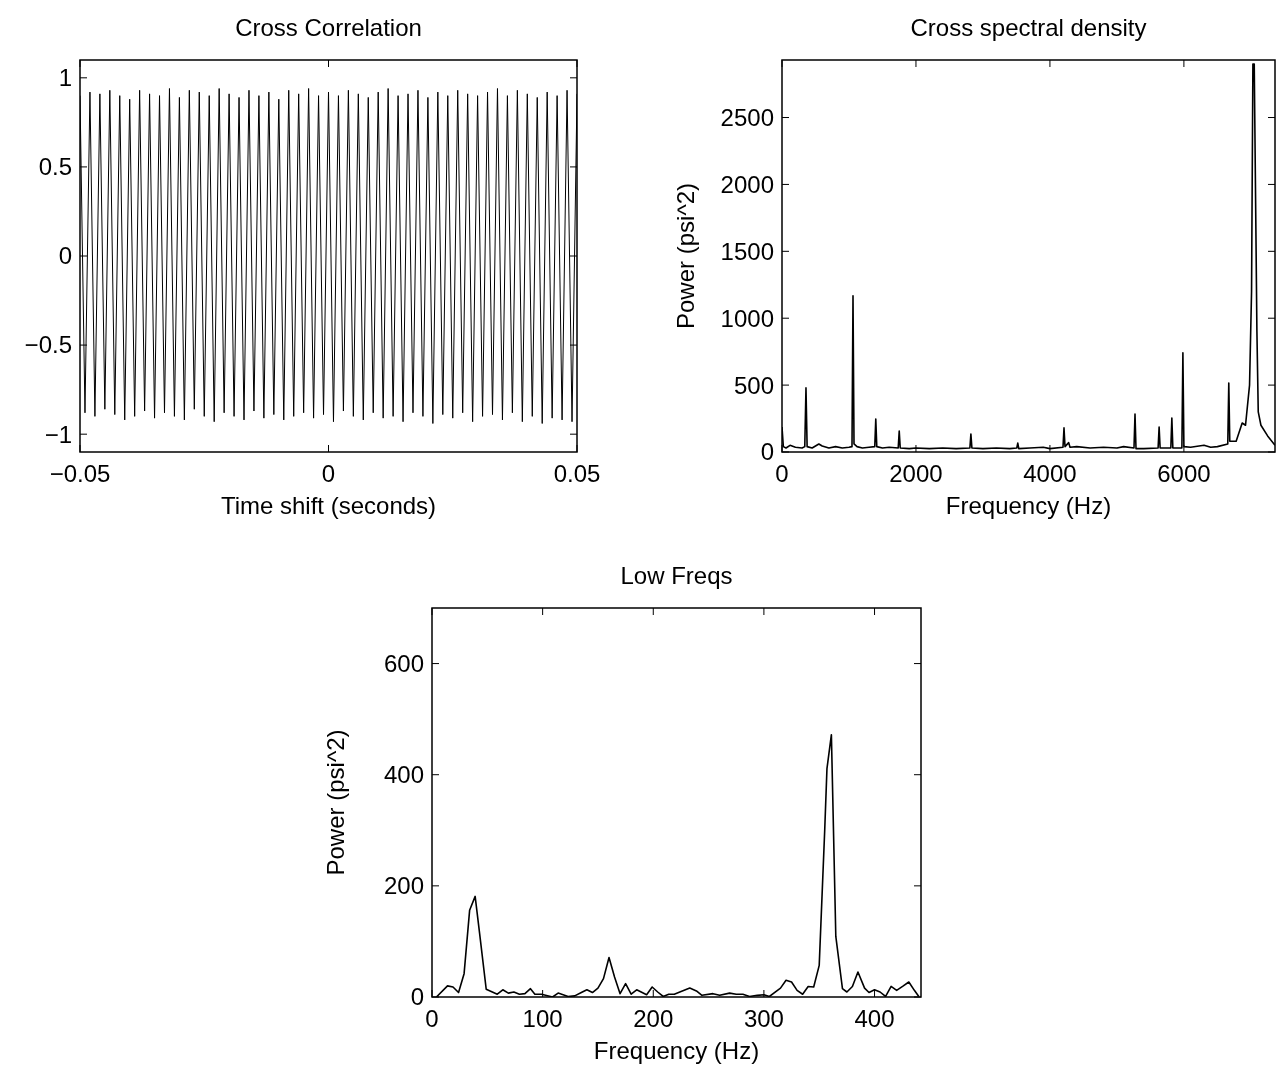  I want to click on y-tick-label: 400, so click(403, 775).